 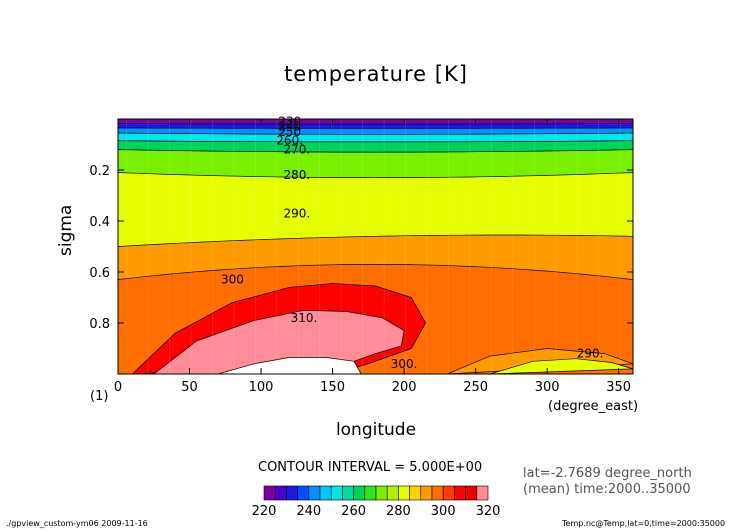 What do you see at coordinates (332, 387) in the screenshot?
I see `x-tick-label: 150` at bounding box center [332, 387].